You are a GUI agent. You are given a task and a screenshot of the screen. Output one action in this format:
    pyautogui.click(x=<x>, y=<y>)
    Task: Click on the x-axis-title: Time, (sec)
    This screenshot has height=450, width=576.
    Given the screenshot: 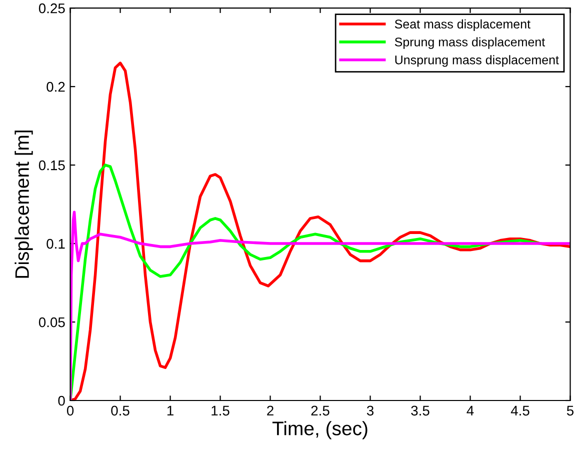 What is the action you would take?
    pyautogui.click(x=320, y=430)
    